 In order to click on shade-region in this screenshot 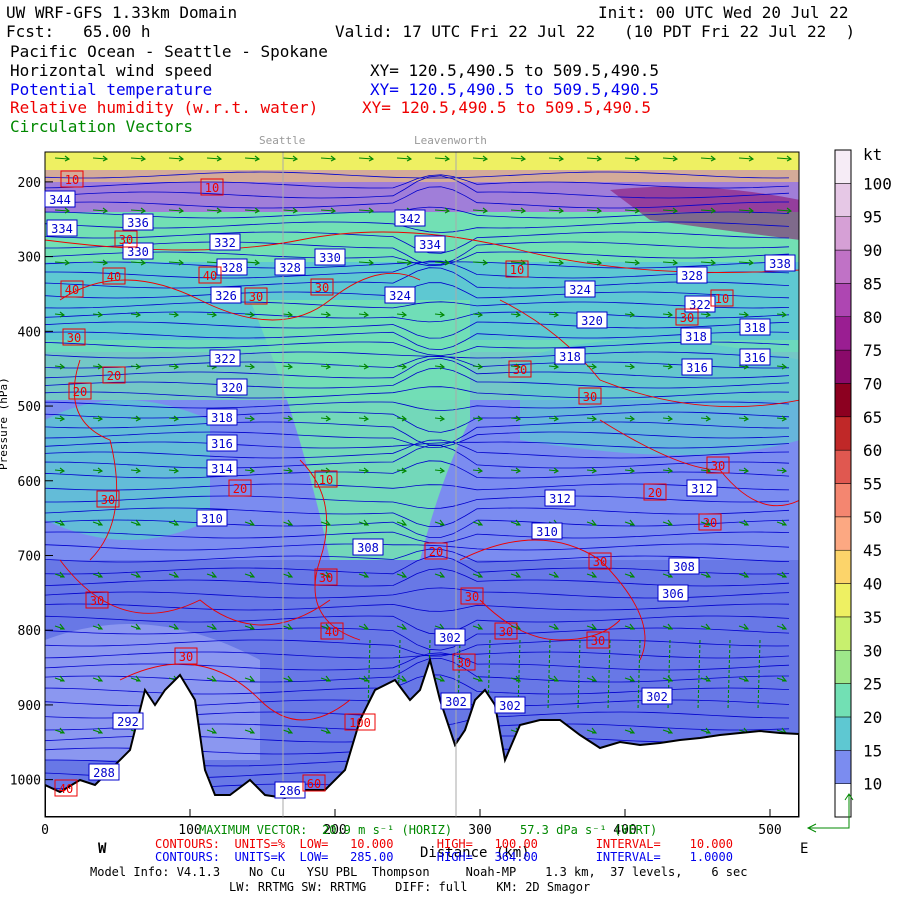, I will do `click(127, 470)`.